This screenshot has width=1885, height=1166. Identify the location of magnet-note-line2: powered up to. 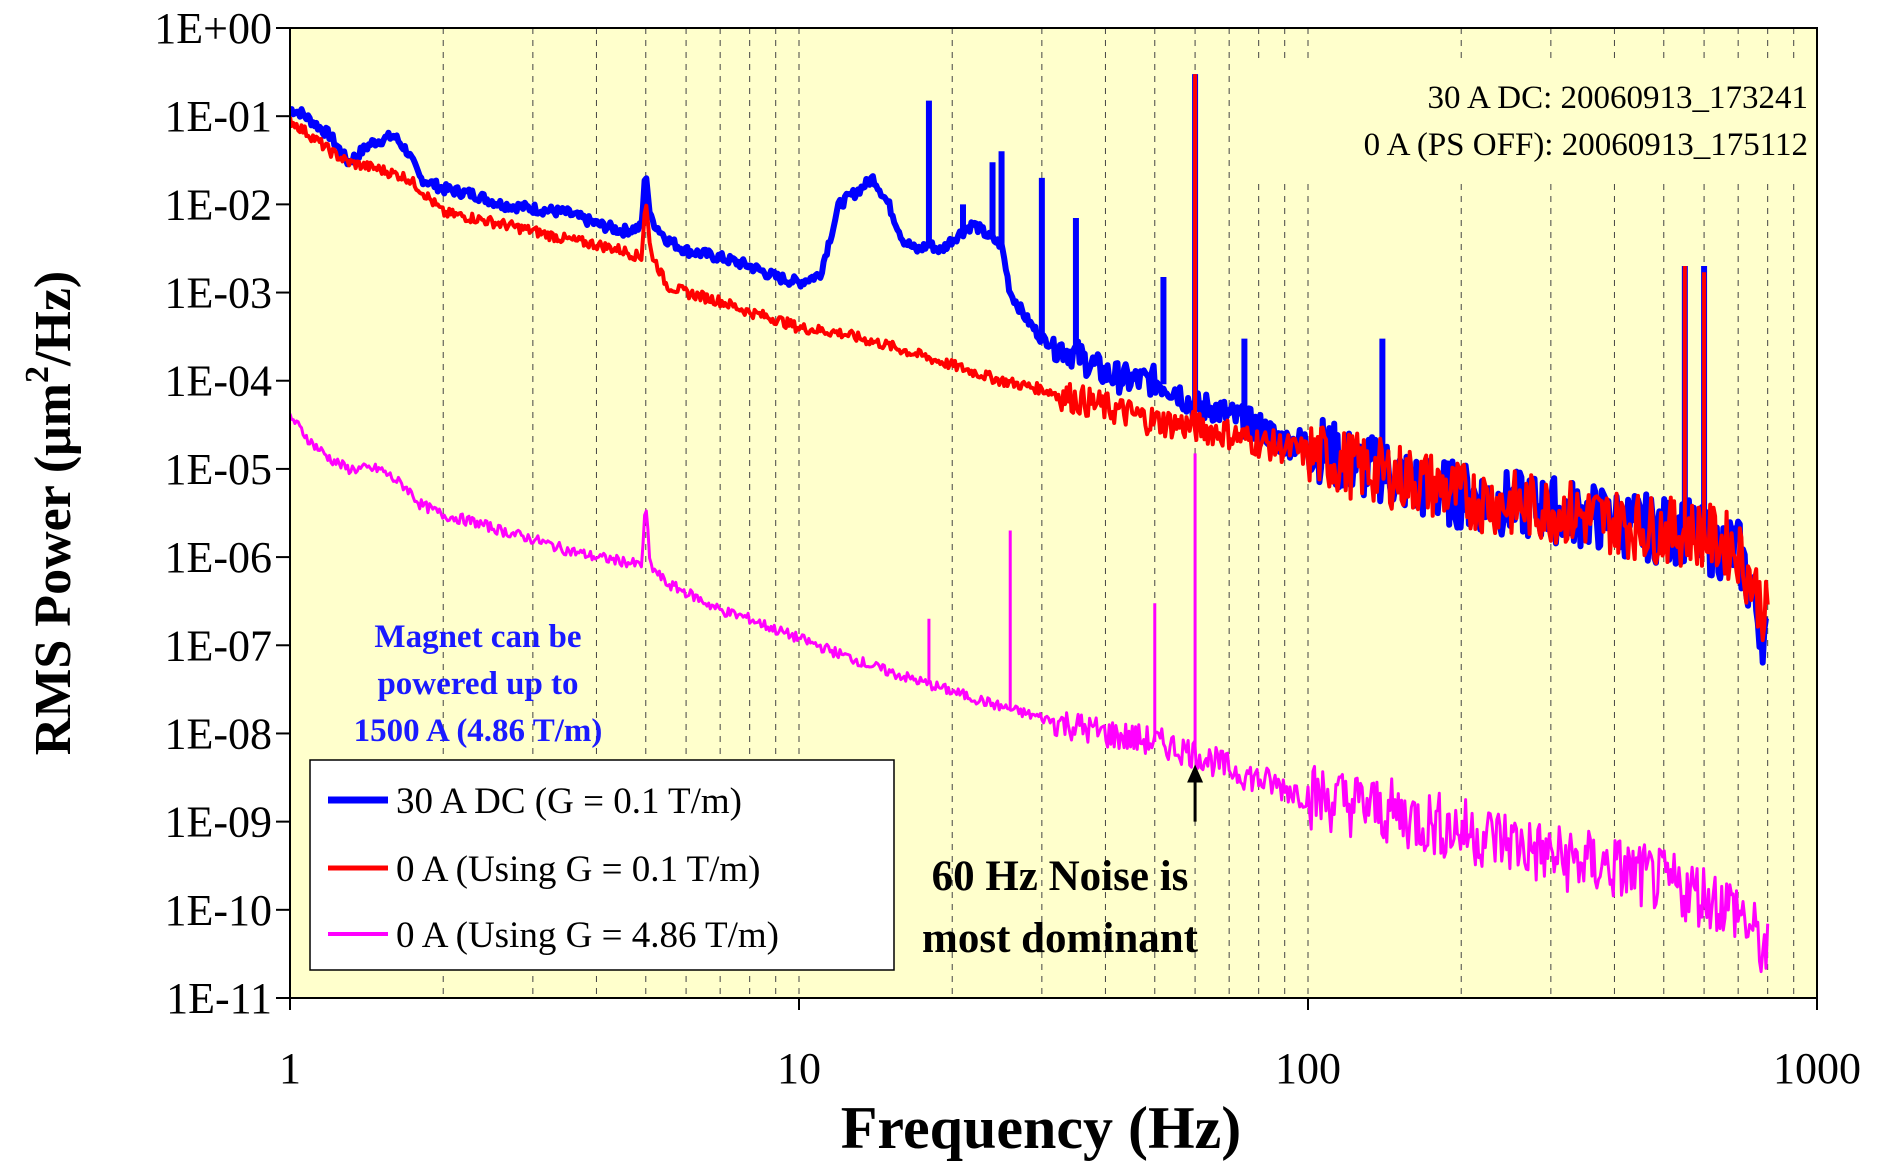
(477, 684).